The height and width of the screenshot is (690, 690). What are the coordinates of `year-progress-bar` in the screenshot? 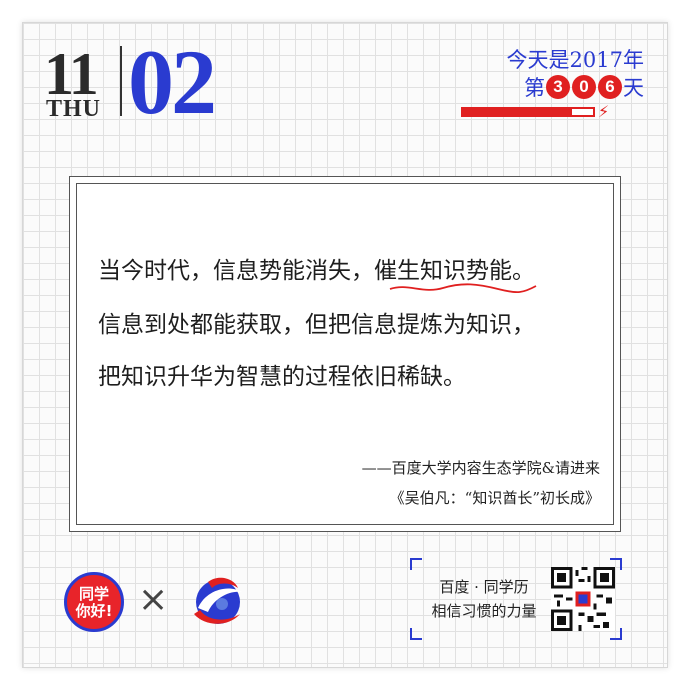 It's located at (528, 112).